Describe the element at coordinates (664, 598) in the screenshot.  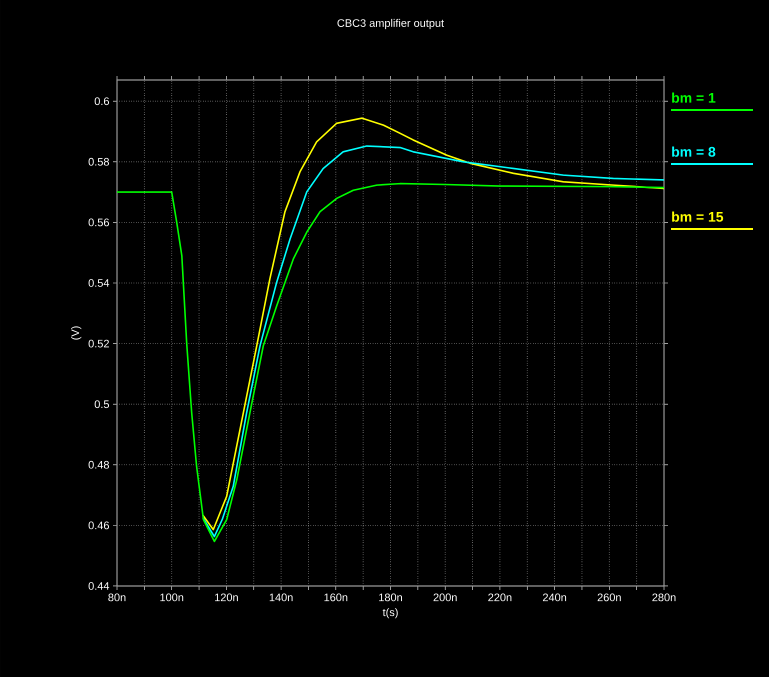
I see `x-tick-label: 280n` at that location.